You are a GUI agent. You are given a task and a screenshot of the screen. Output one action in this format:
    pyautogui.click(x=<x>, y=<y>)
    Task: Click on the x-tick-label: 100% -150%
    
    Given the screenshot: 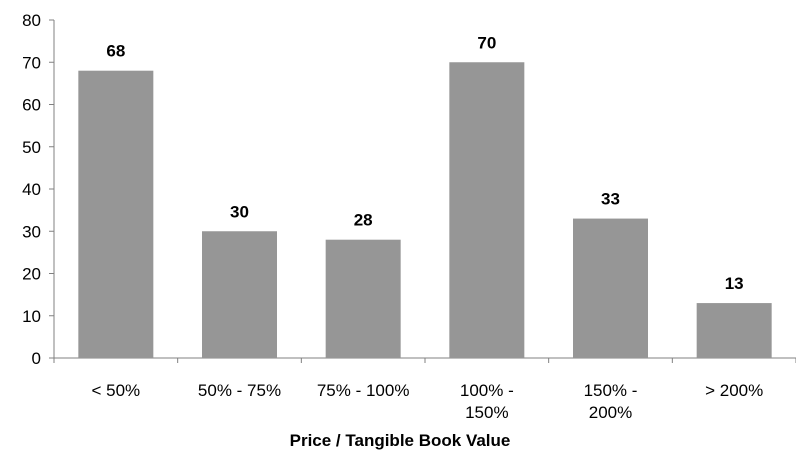 What is the action you would take?
    pyautogui.click(x=487, y=401)
    